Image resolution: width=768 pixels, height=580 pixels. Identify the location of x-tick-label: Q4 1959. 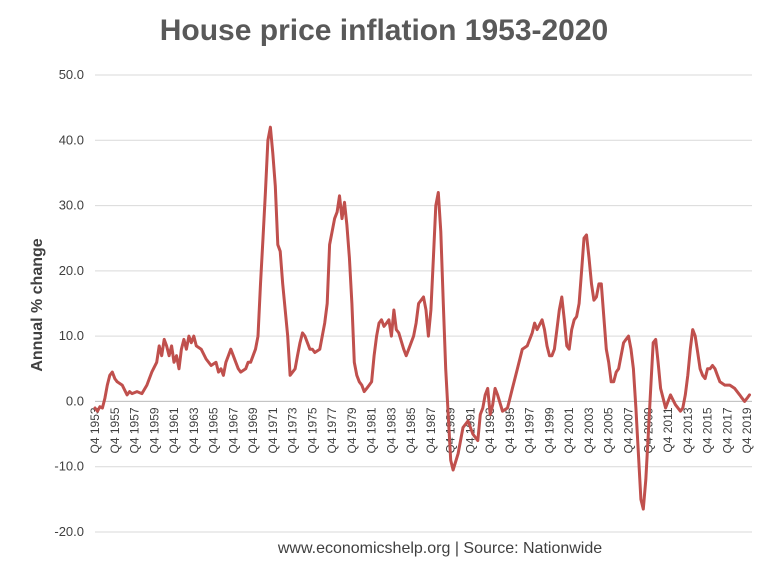
(154, 430).